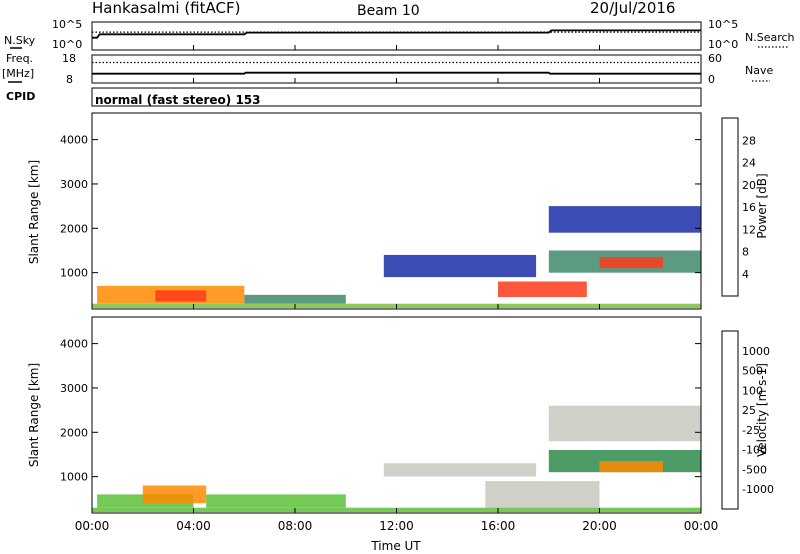  What do you see at coordinates (730, 420) in the screenshot?
I see `velocity-colorbar-frame` at bounding box center [730, 420].